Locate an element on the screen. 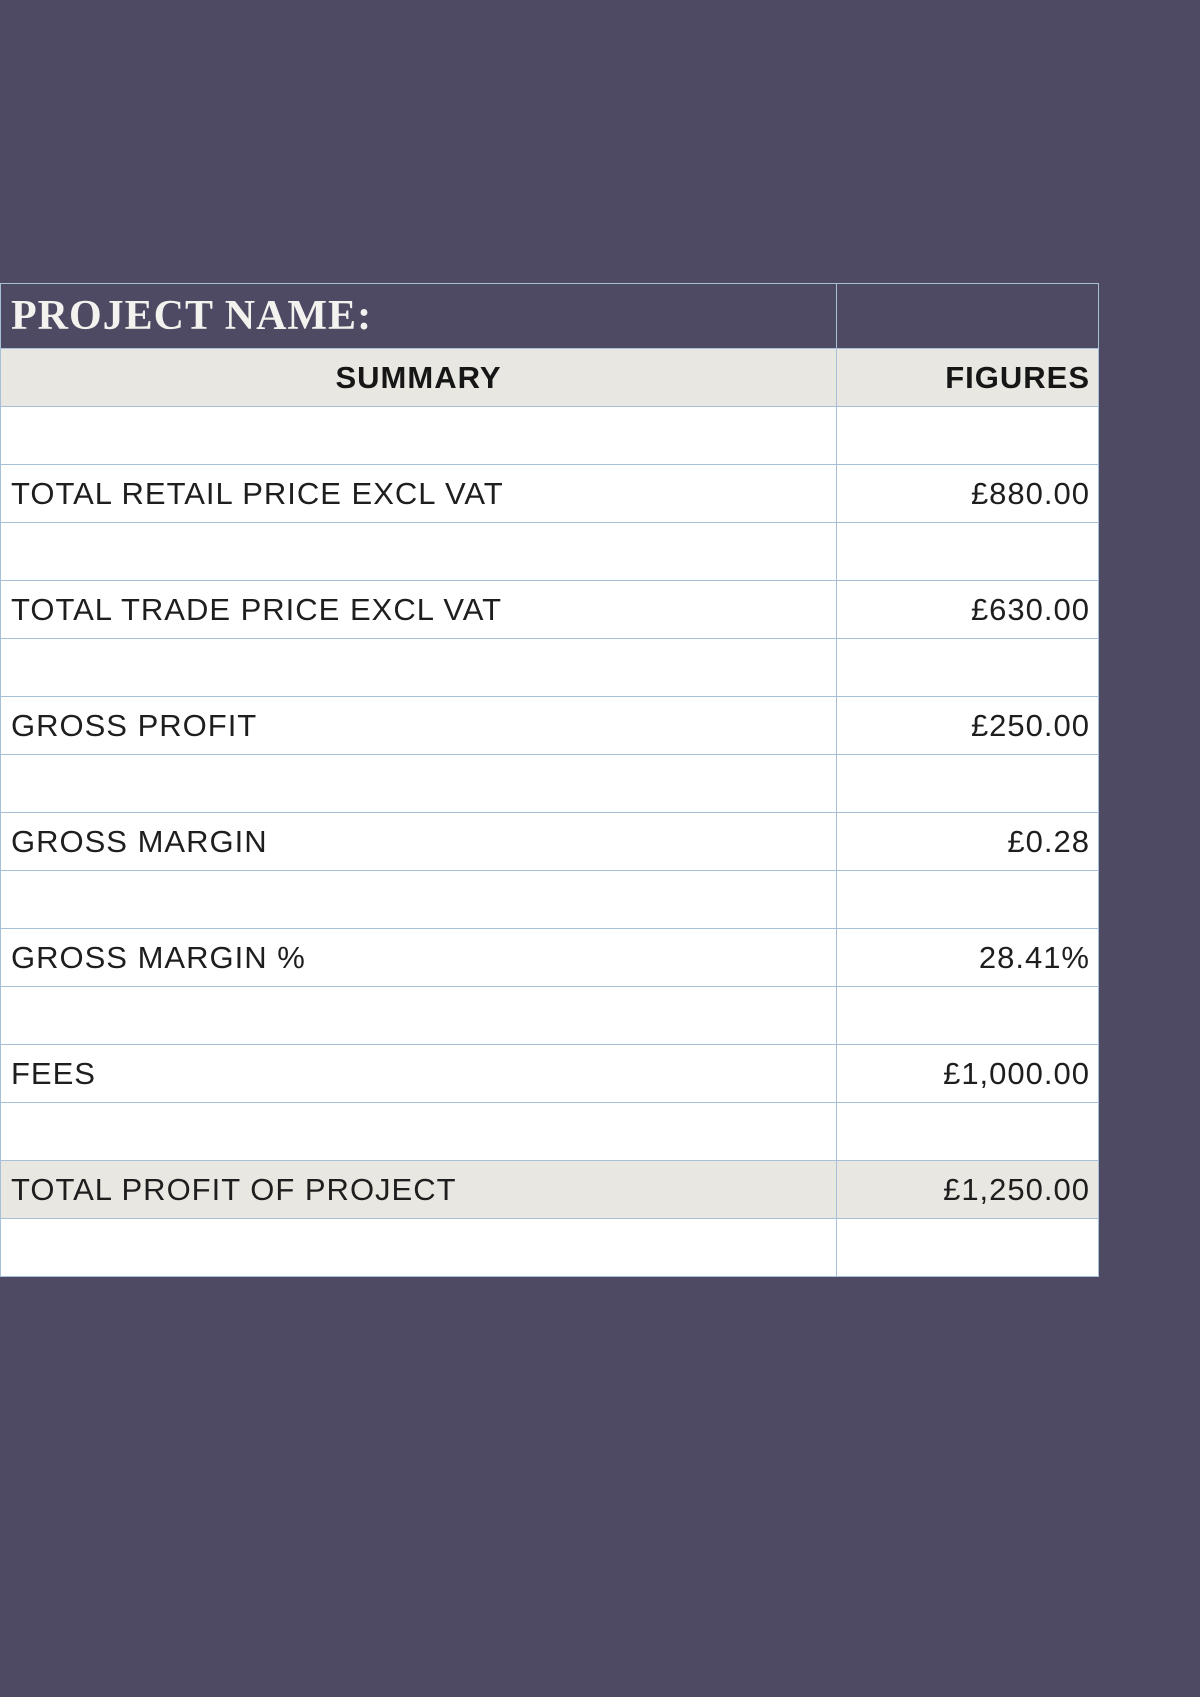 This screenshot has width=1200, height=1697. table-row-total-retail: TOTAL RETAIL PRICE EXCL VAT £880.00 is located at coordinates (549, 493).